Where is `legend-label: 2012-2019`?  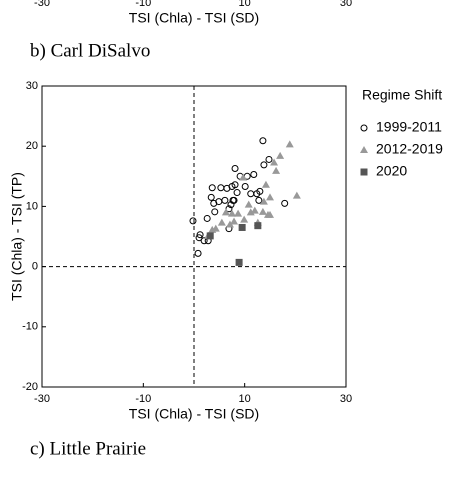
legend-label: 2012-2019 is located at coordinates (409, 149).